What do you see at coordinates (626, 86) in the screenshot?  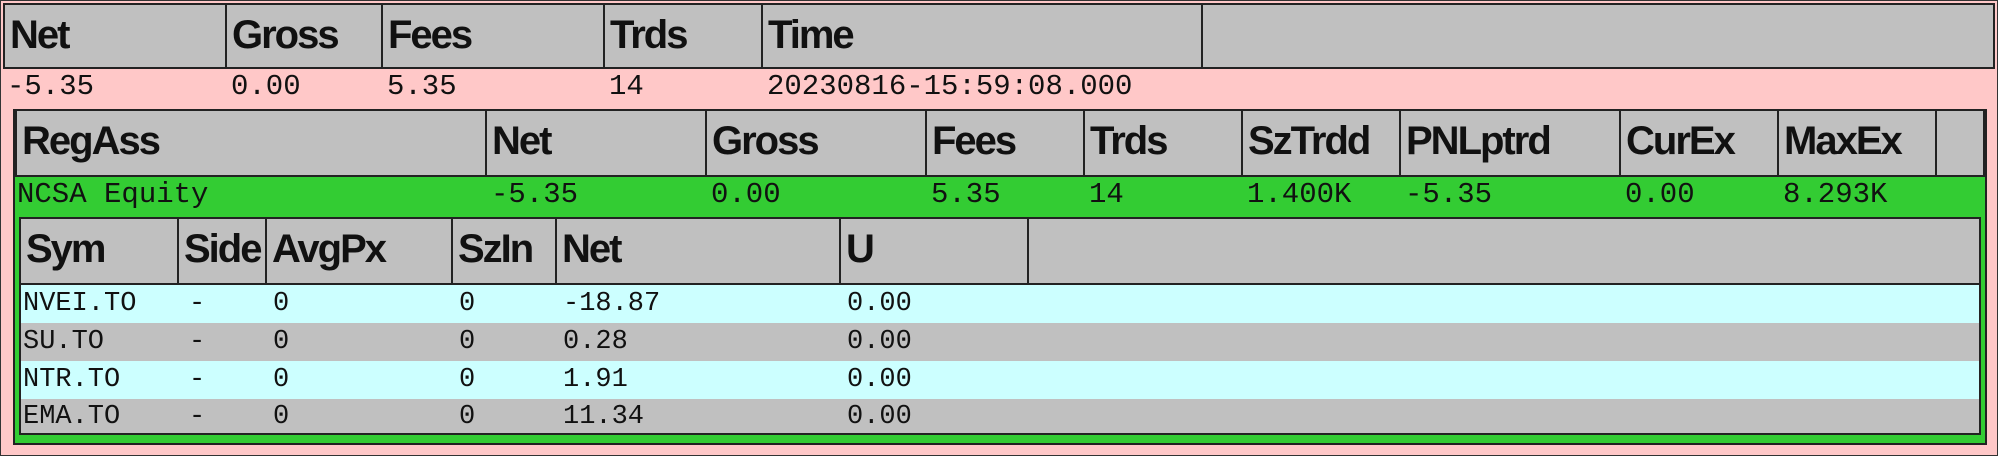 I see `summary-trds: 14` at bounding box center [626, 86].